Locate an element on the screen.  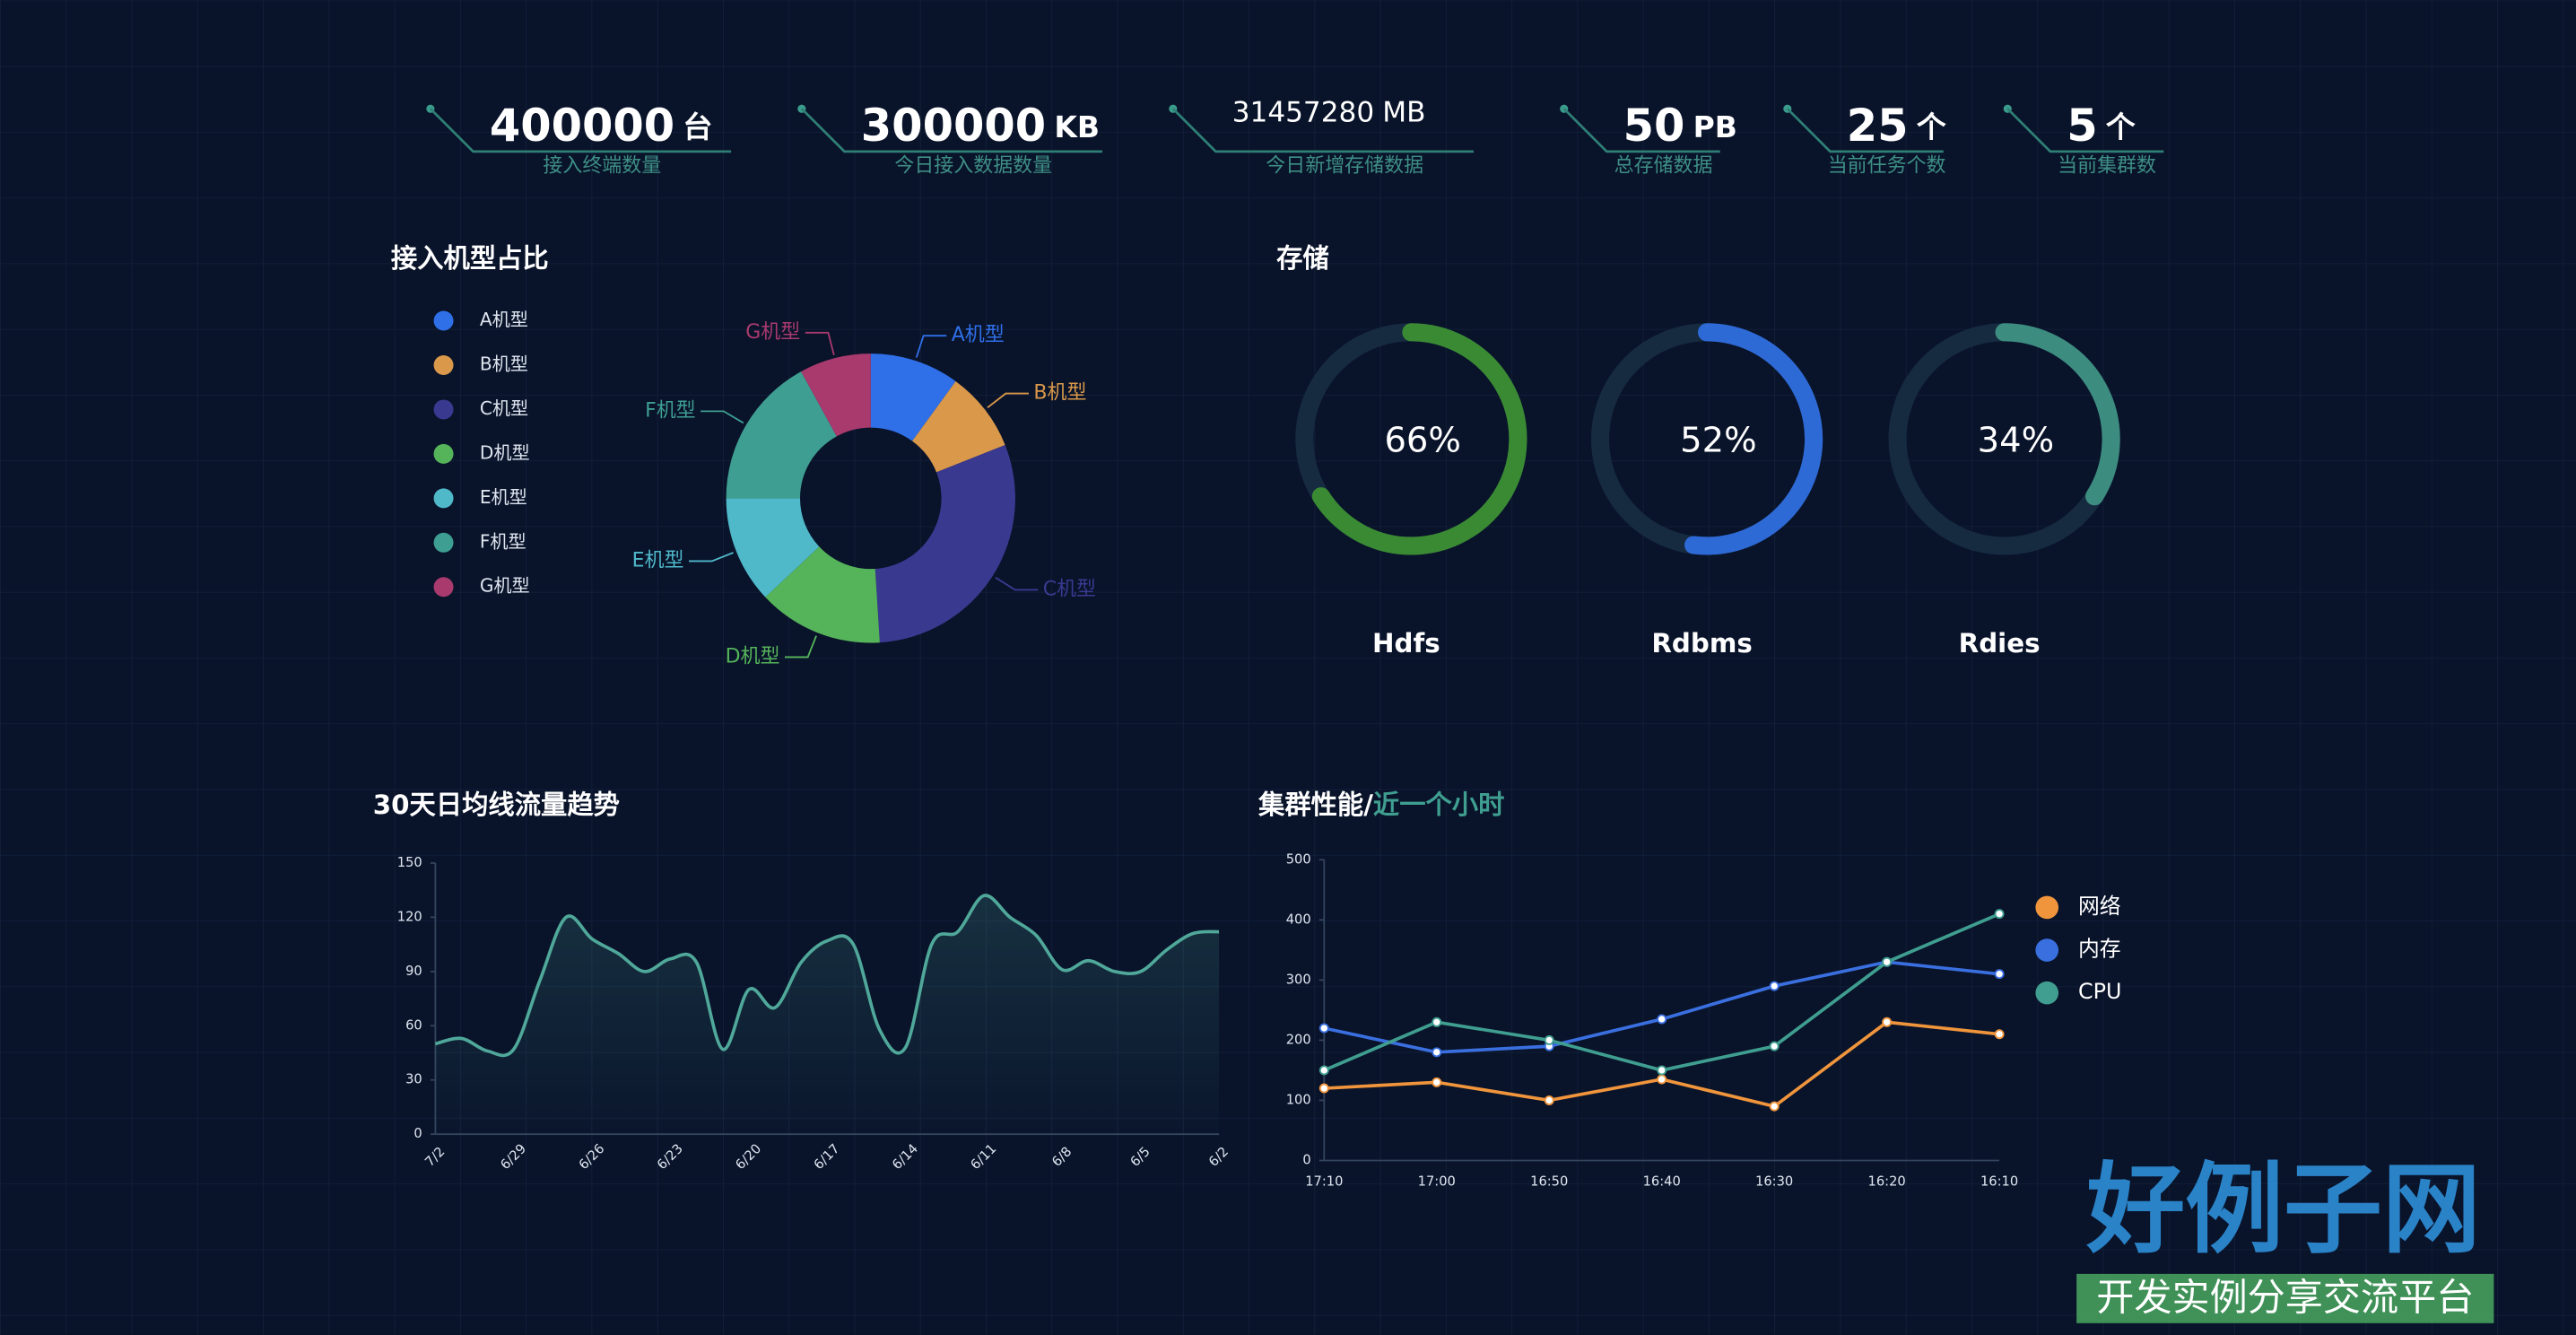
stat-value: 31457280 MB is located at coordinates (1329, 113).